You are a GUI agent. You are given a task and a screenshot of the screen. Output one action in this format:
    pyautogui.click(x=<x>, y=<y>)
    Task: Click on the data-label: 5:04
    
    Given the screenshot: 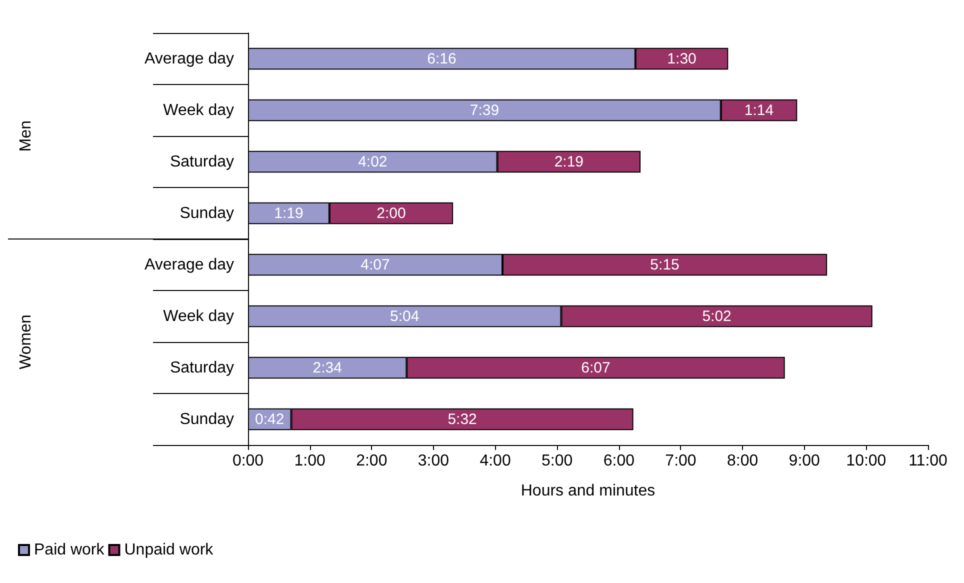 What is the action you would take?
    pyautogui.click(x=405, y=316)
    